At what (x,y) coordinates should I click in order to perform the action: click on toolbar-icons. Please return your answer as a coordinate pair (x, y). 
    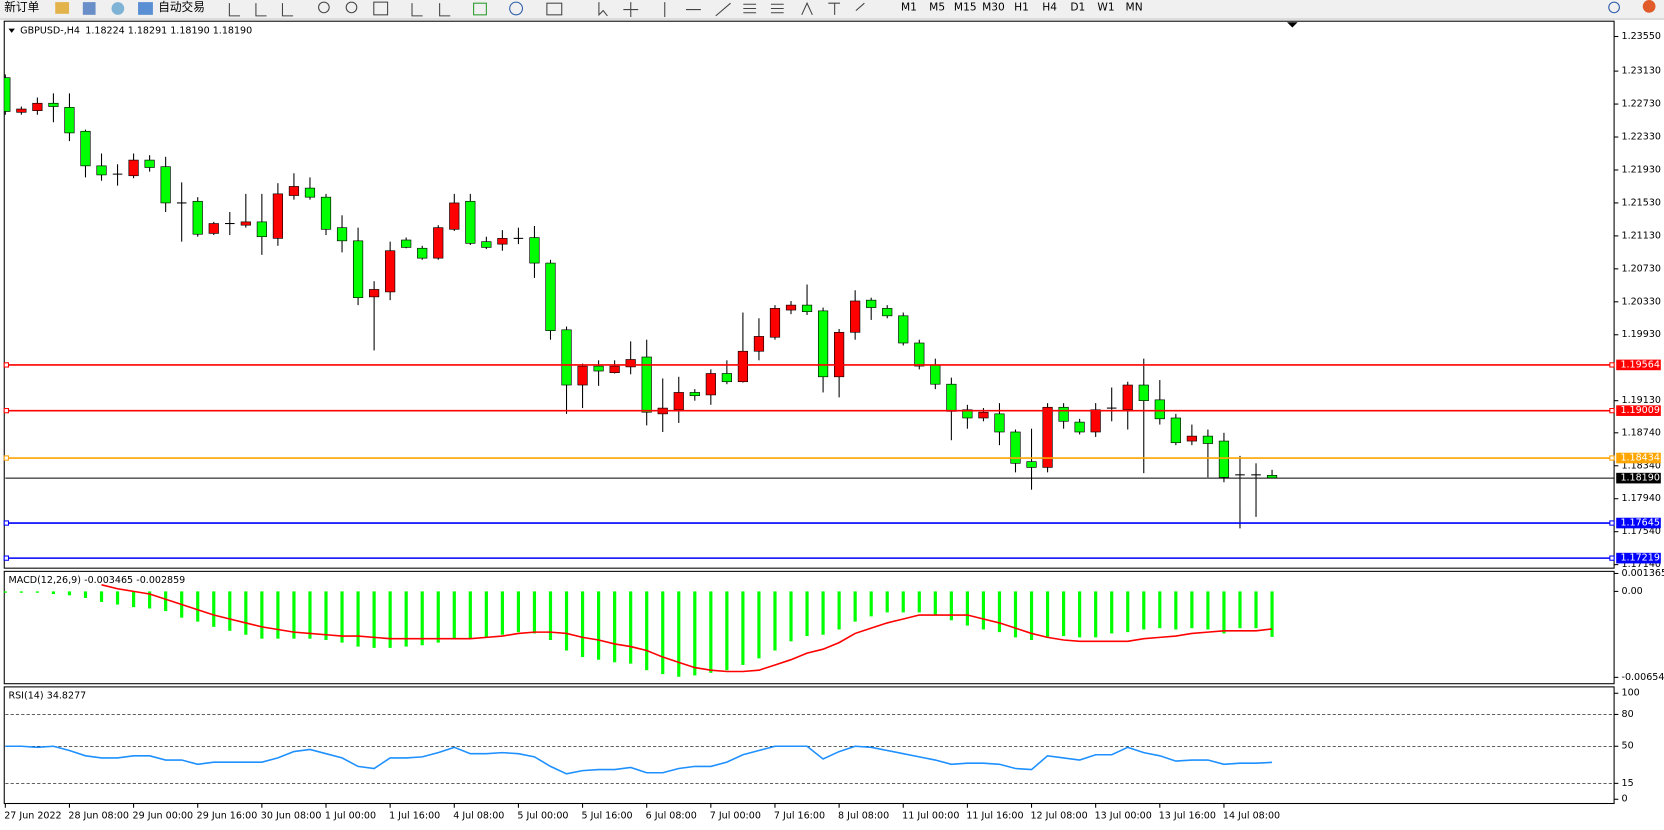
    Looking at the image, I should click on (546, 9).